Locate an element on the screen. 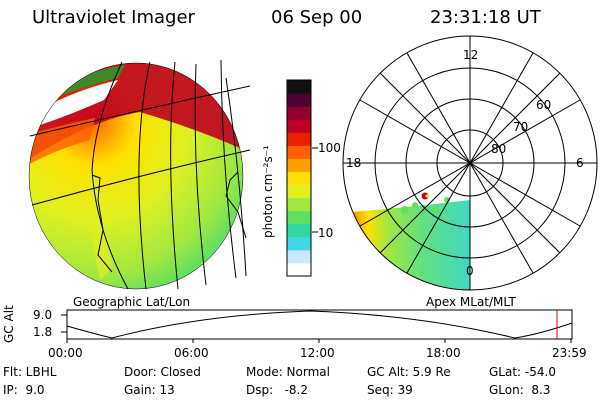 Image resolution: width=600 pixels, height=400 pixels. info-gain: Gain: 13 is located at coordinates (149, 390).